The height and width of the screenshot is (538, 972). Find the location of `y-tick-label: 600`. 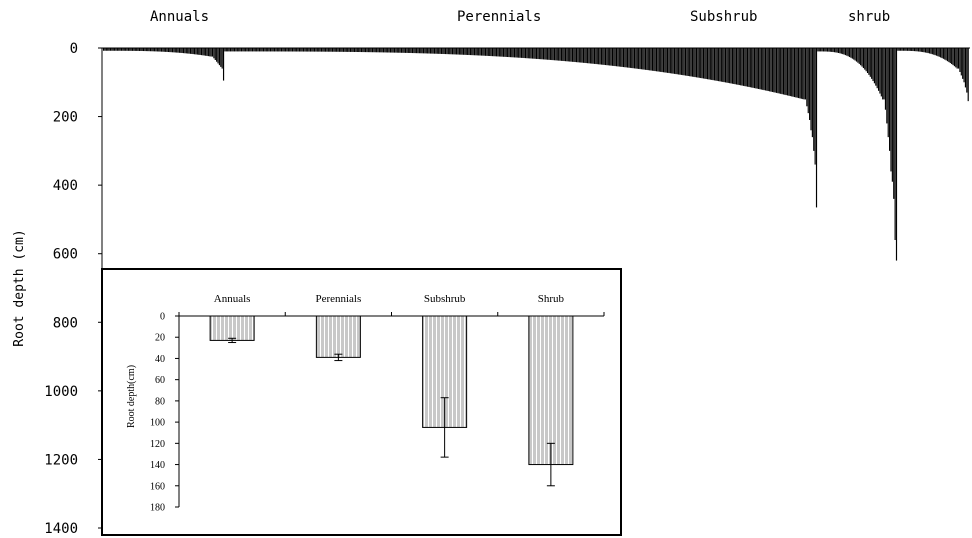

y-tick-label: 600 is located at coordinates (65, 255).